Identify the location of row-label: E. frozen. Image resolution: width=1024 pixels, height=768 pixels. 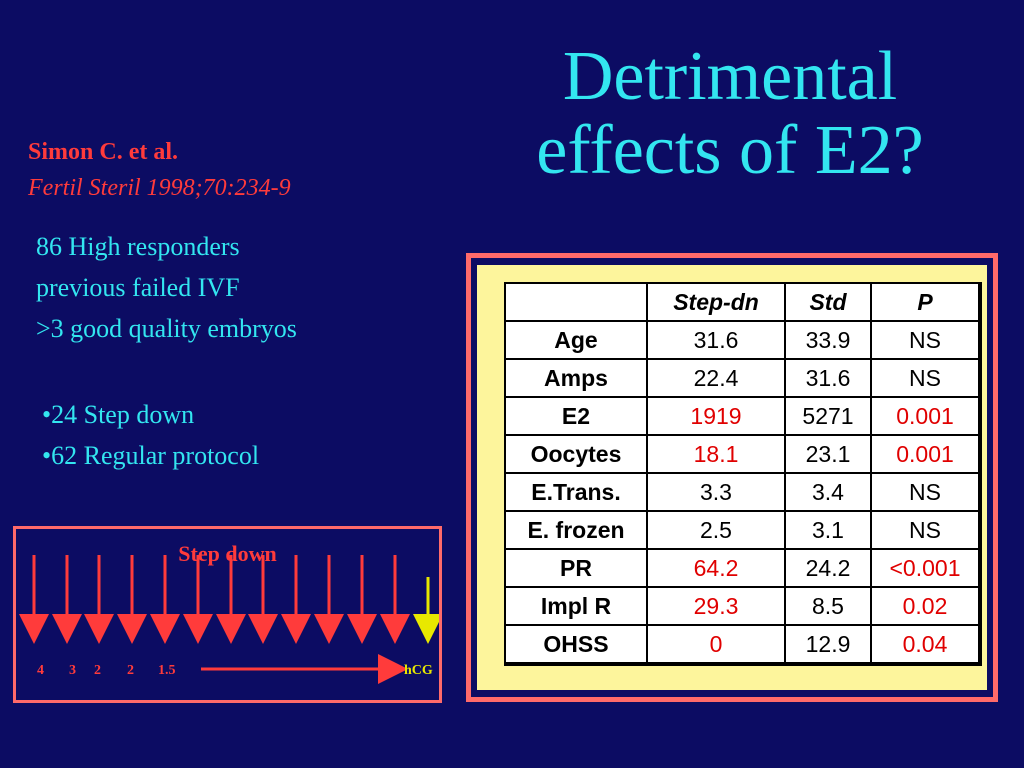
(576, 530).